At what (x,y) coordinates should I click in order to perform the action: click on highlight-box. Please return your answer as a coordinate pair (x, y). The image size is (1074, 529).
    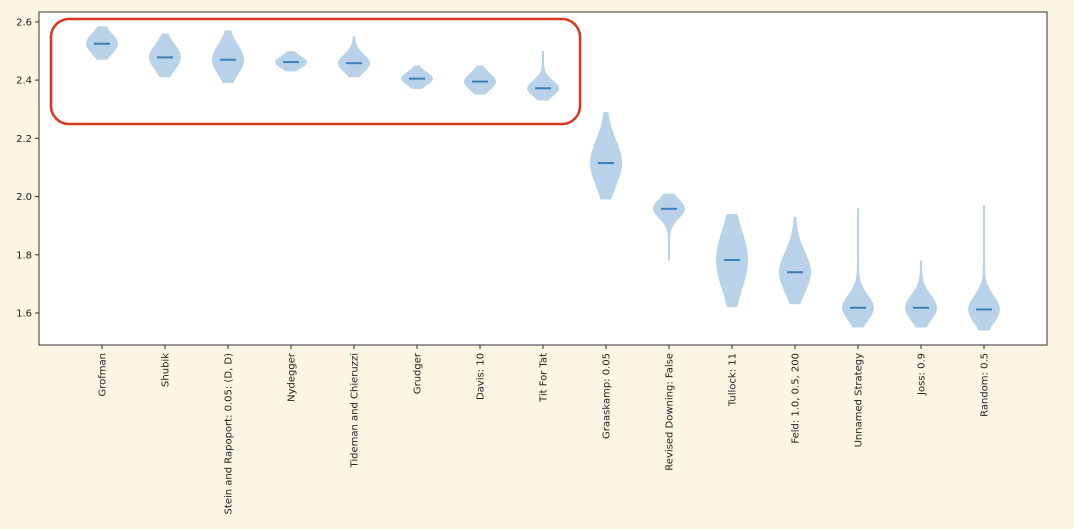
    Looking at the image, I should click on (315, 71).